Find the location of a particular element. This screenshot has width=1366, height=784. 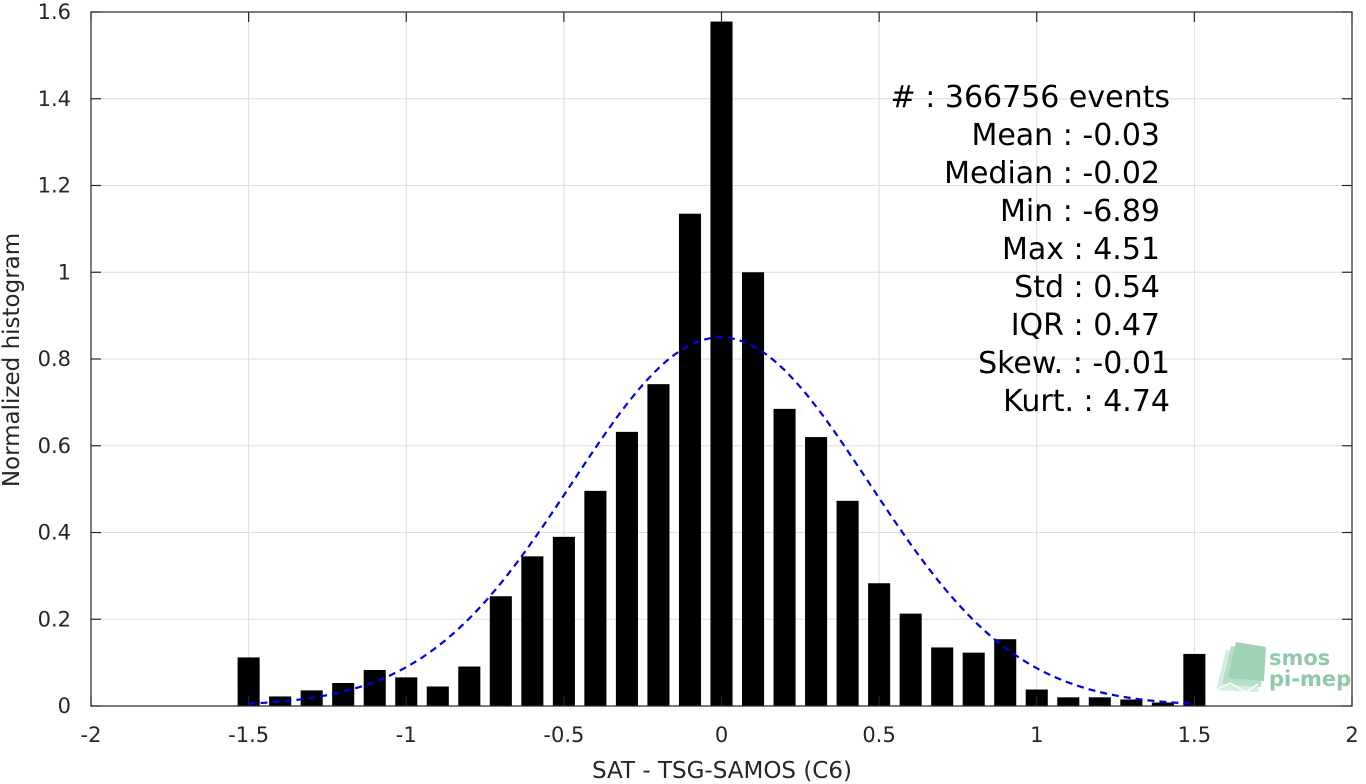

x-tick-label-1: -1.5 is located at coordinates (248, 735).